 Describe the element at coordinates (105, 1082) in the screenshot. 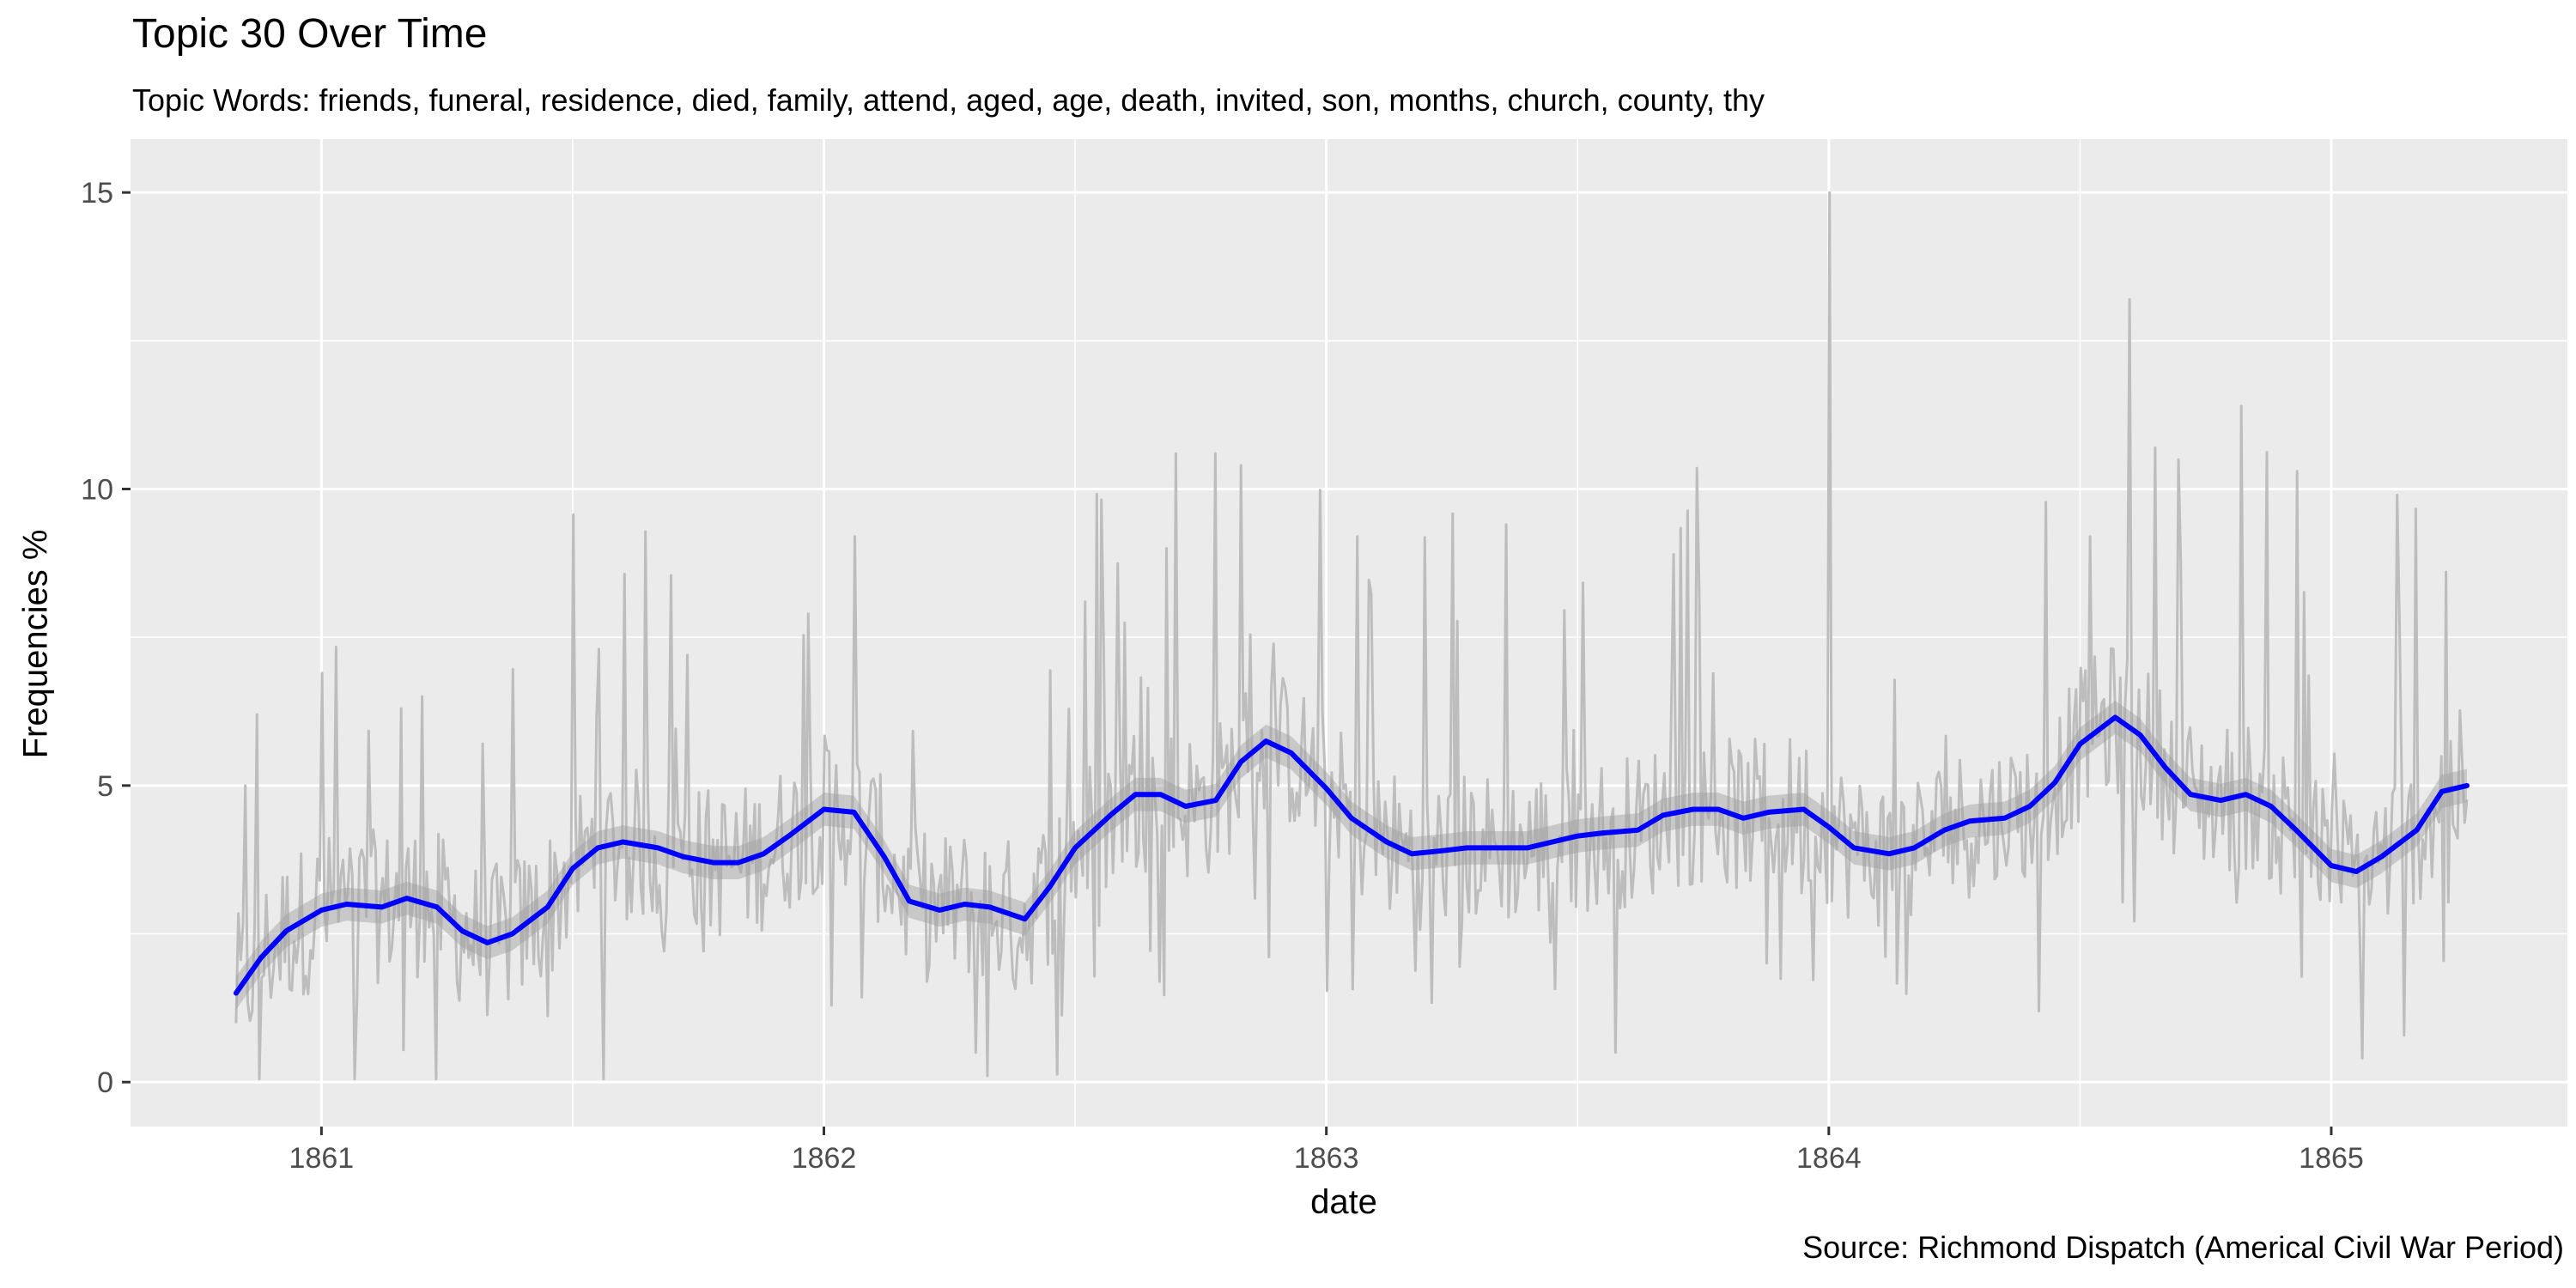

I see `y-tick-label: 0` at that location.